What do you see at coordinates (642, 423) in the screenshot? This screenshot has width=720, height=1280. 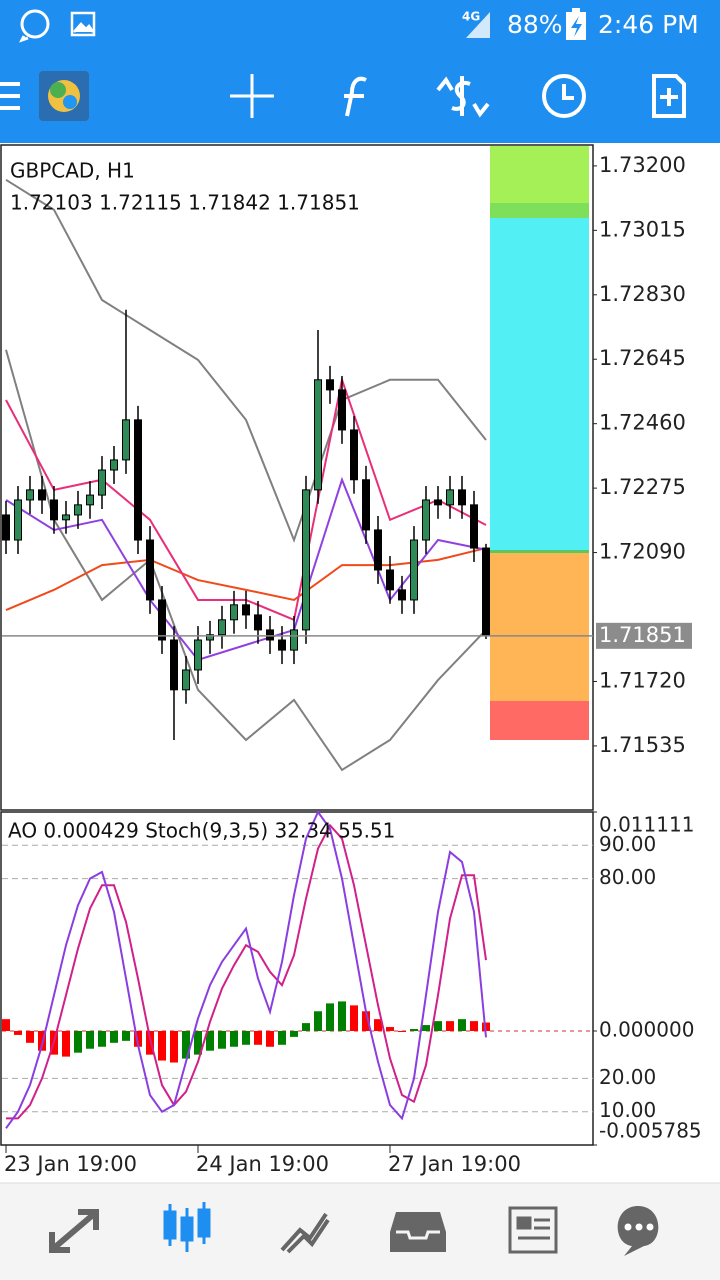 I see `y-tick-label: 1.72460` at bounding box center [642, 423].